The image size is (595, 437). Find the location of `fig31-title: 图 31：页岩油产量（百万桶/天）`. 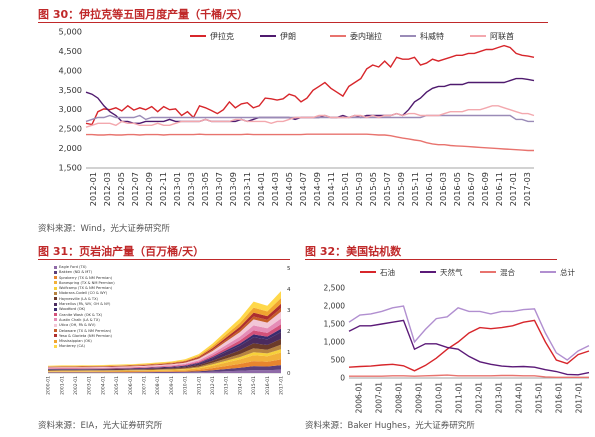

fig31-title: 图 31：页岩油产量（百万桶/天） is located at coordinates (121, 251).